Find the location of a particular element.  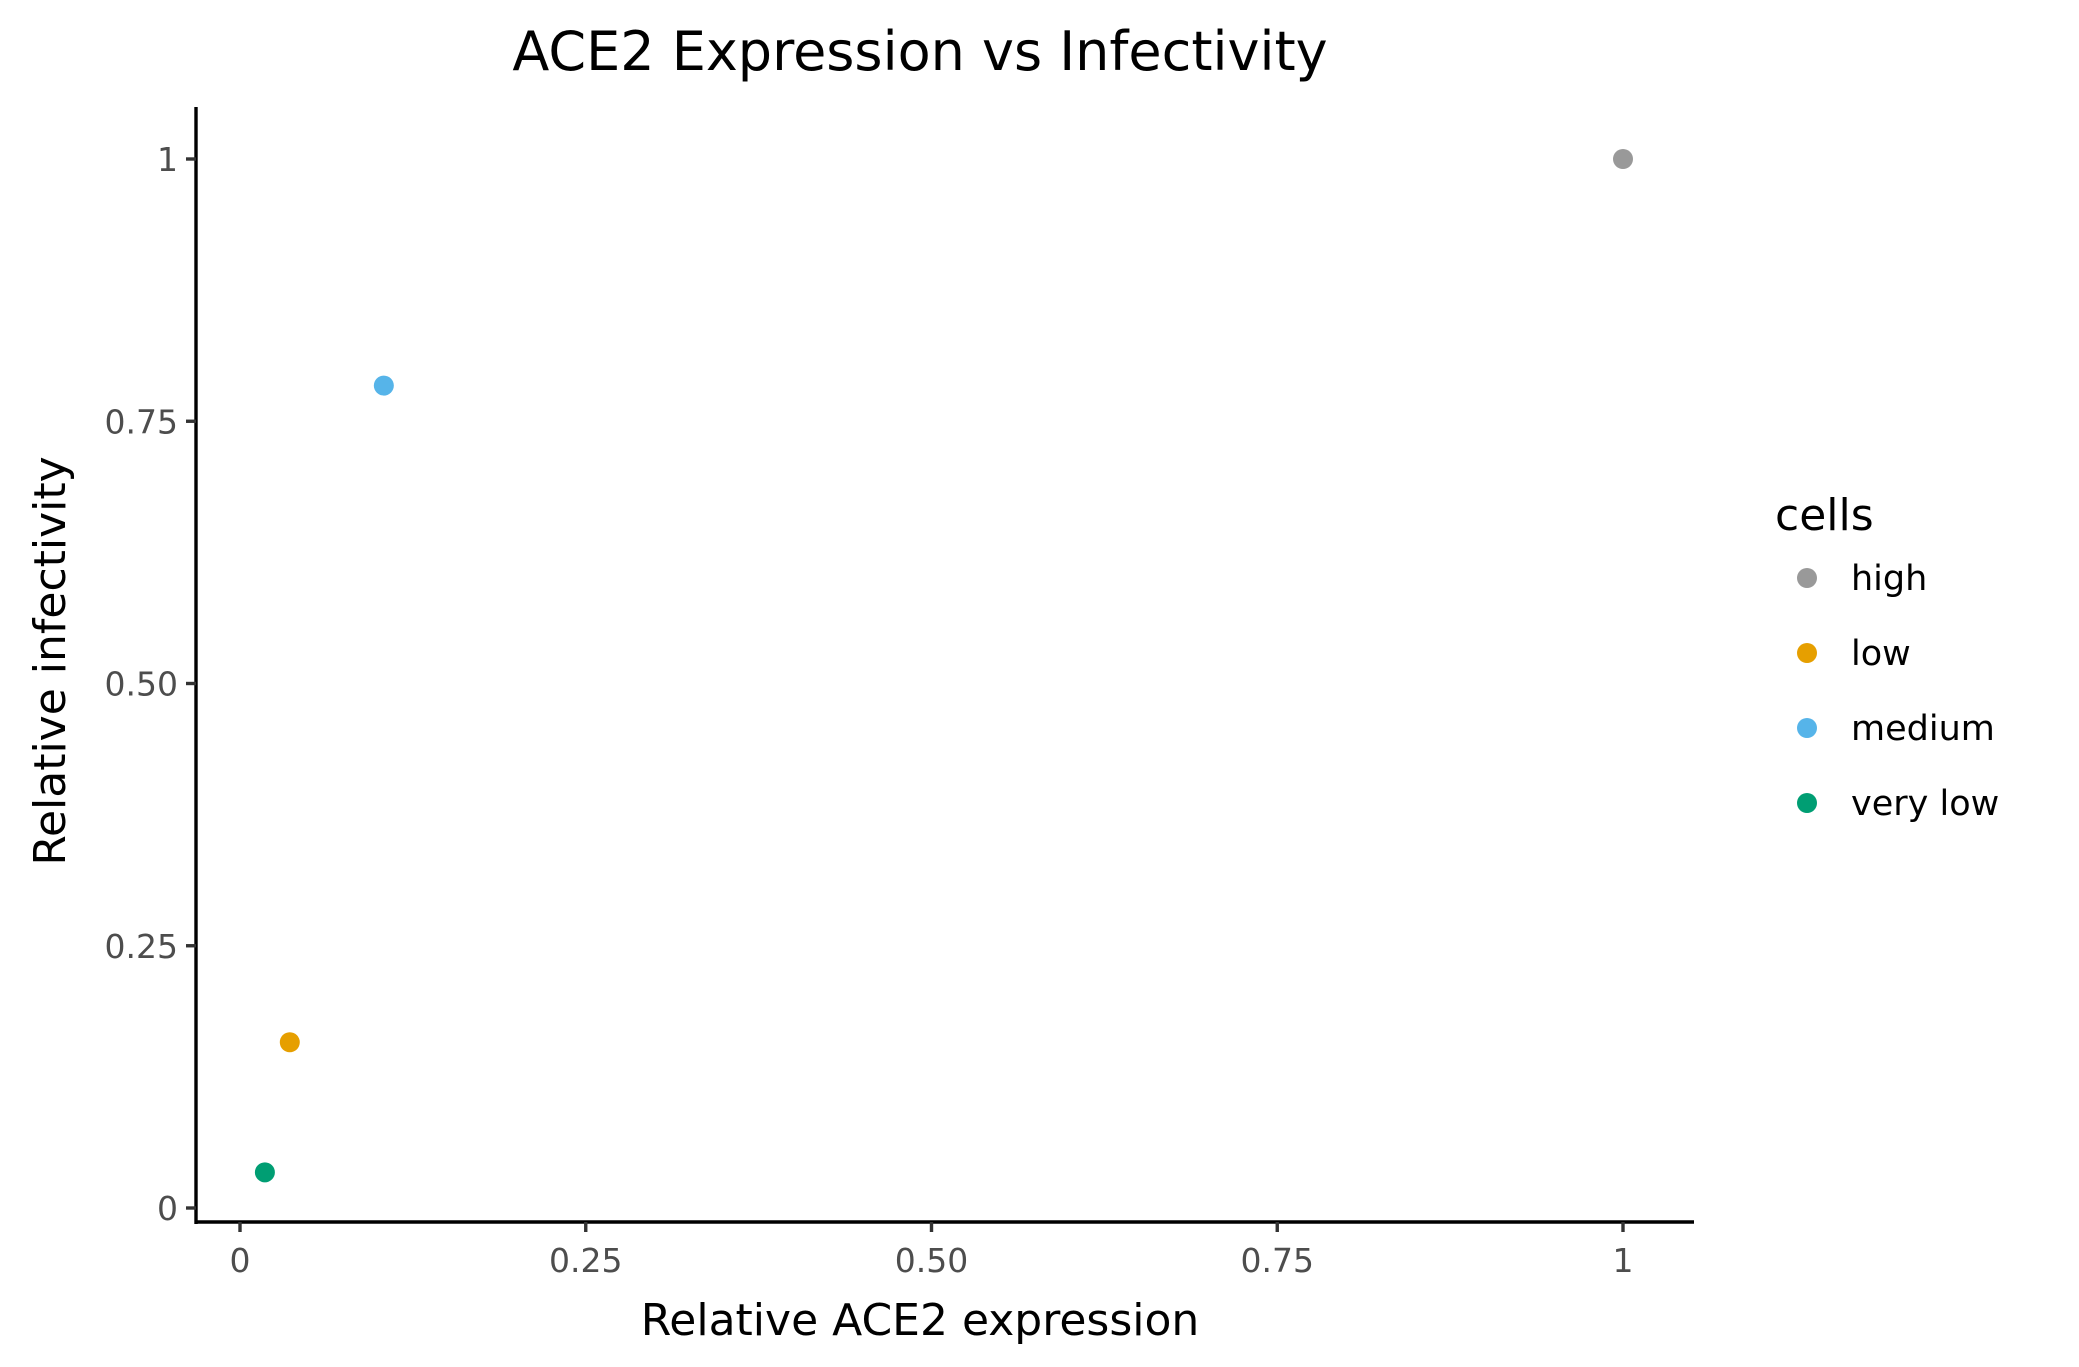

x-tick-label: 1 is located at coordinates (1623, 1260).